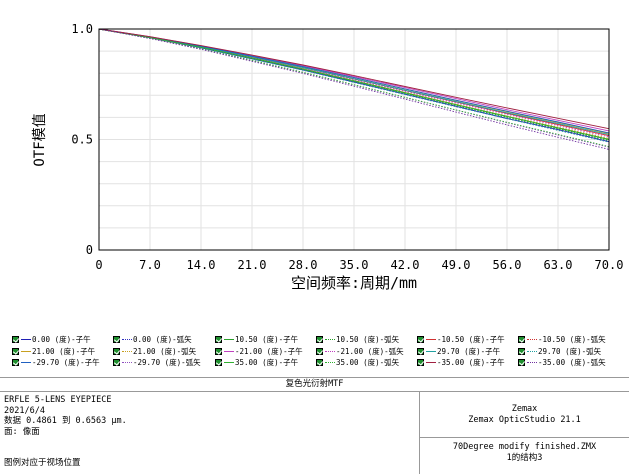 The height and width of the screenshot is (474, 629). Describe the element at coordinates (456, 265) in the screenshot. I see `x-tick-label: 49.0` at that location.